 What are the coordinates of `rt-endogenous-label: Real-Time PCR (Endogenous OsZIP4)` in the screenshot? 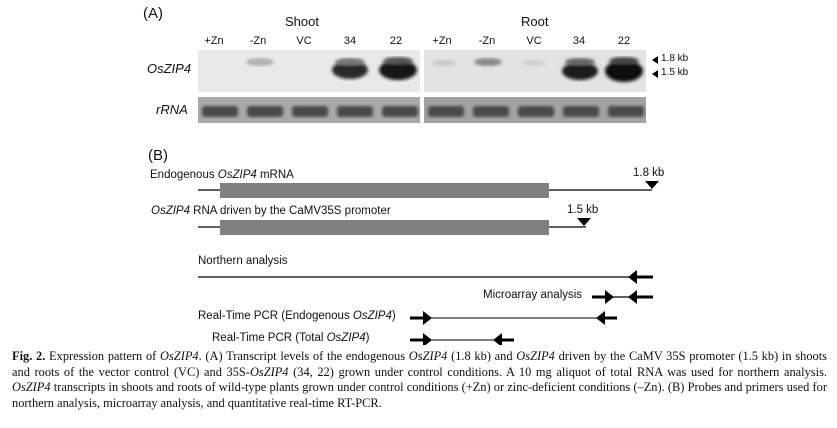 It's located at (297, 316).